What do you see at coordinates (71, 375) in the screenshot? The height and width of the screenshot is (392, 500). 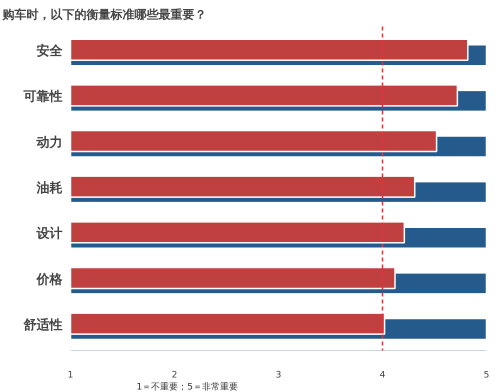 I see `x-tick-label: 1` at bounding box center [71, 375].